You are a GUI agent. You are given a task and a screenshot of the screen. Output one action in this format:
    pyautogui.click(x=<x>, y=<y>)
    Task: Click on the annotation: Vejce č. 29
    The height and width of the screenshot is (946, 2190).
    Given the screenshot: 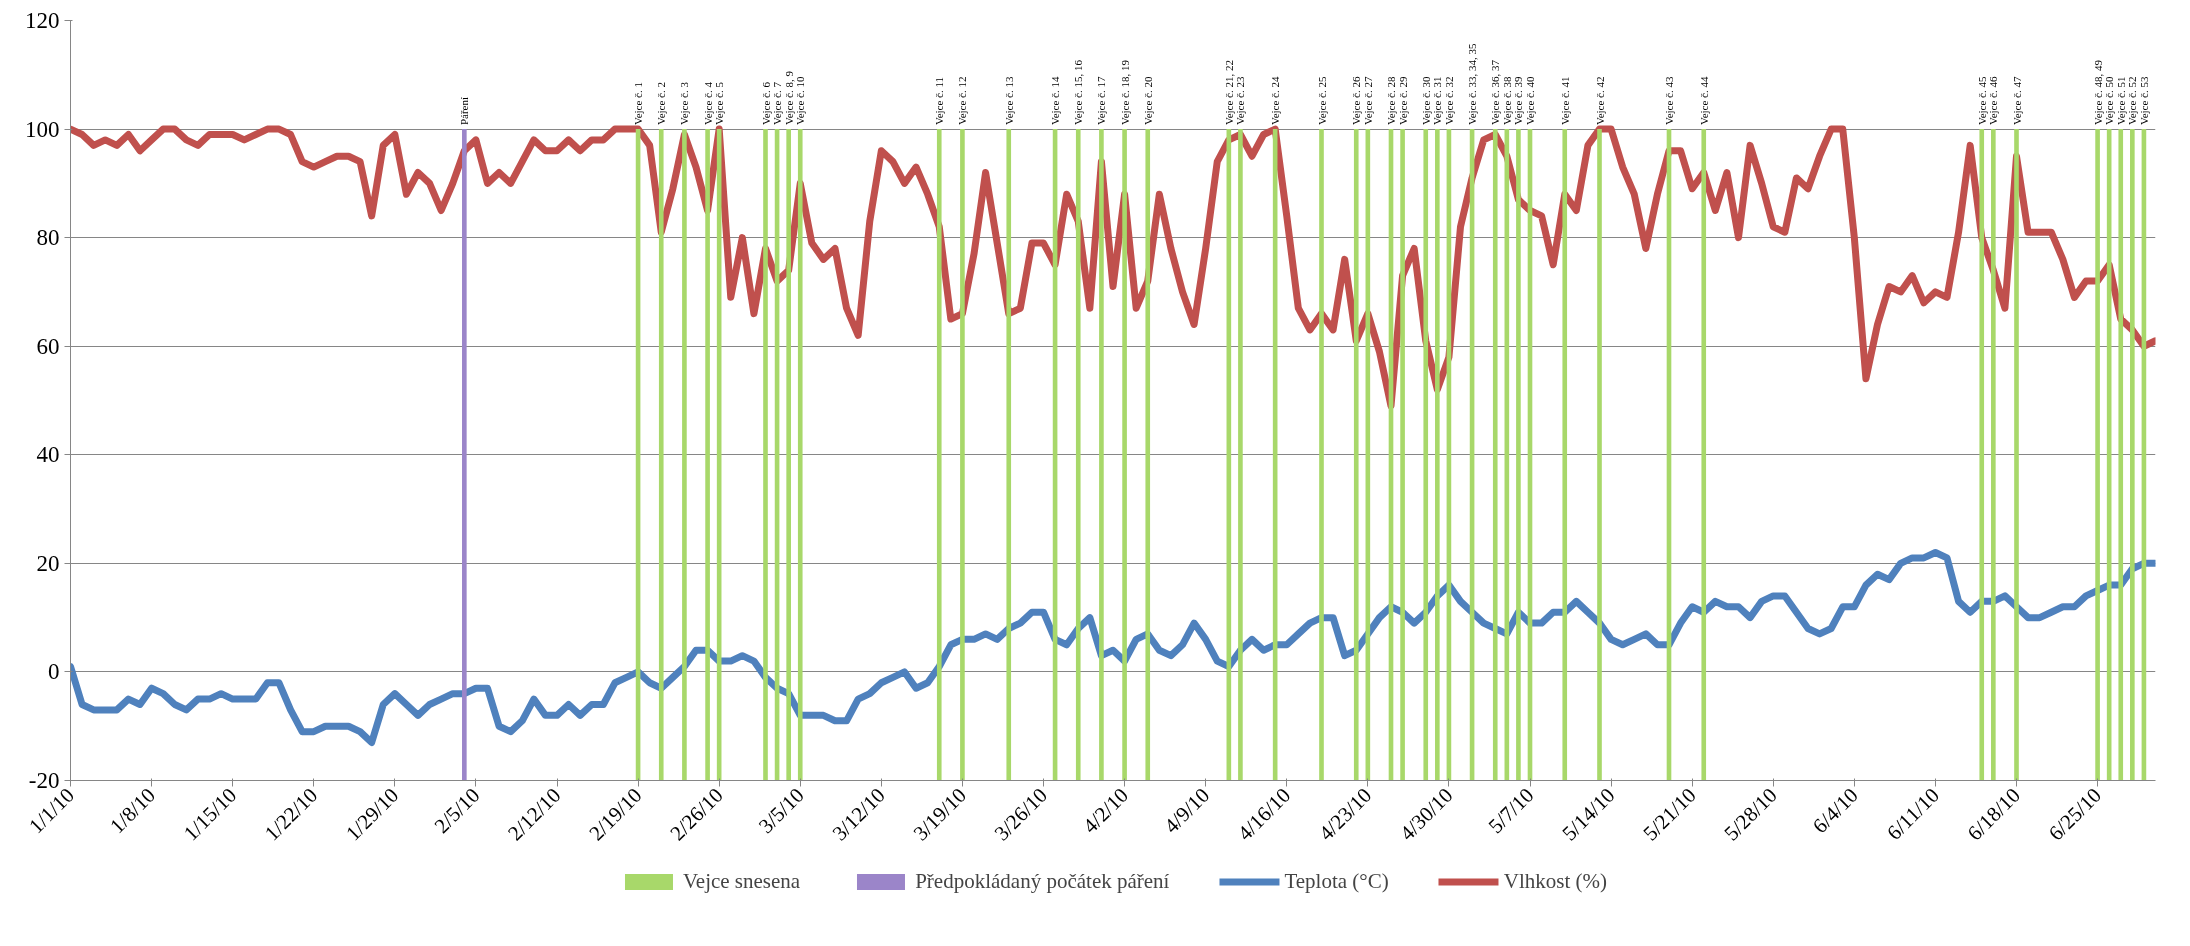 What is the action you would take?
    pyautogui.click(x=1402, y=101)
    